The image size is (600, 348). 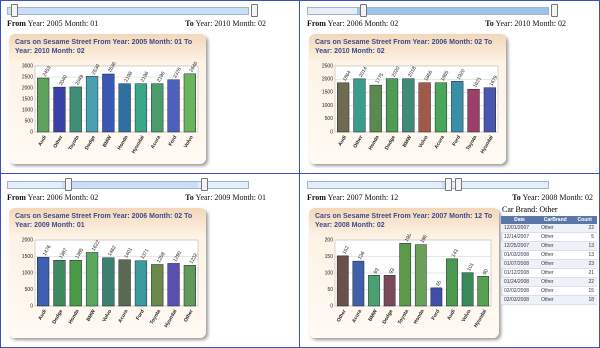 What do you see at coordinates (549, 255) in the screenshot?
I see `table-row: 01/03/2008 Other 13` at bounding box center [549, 255].